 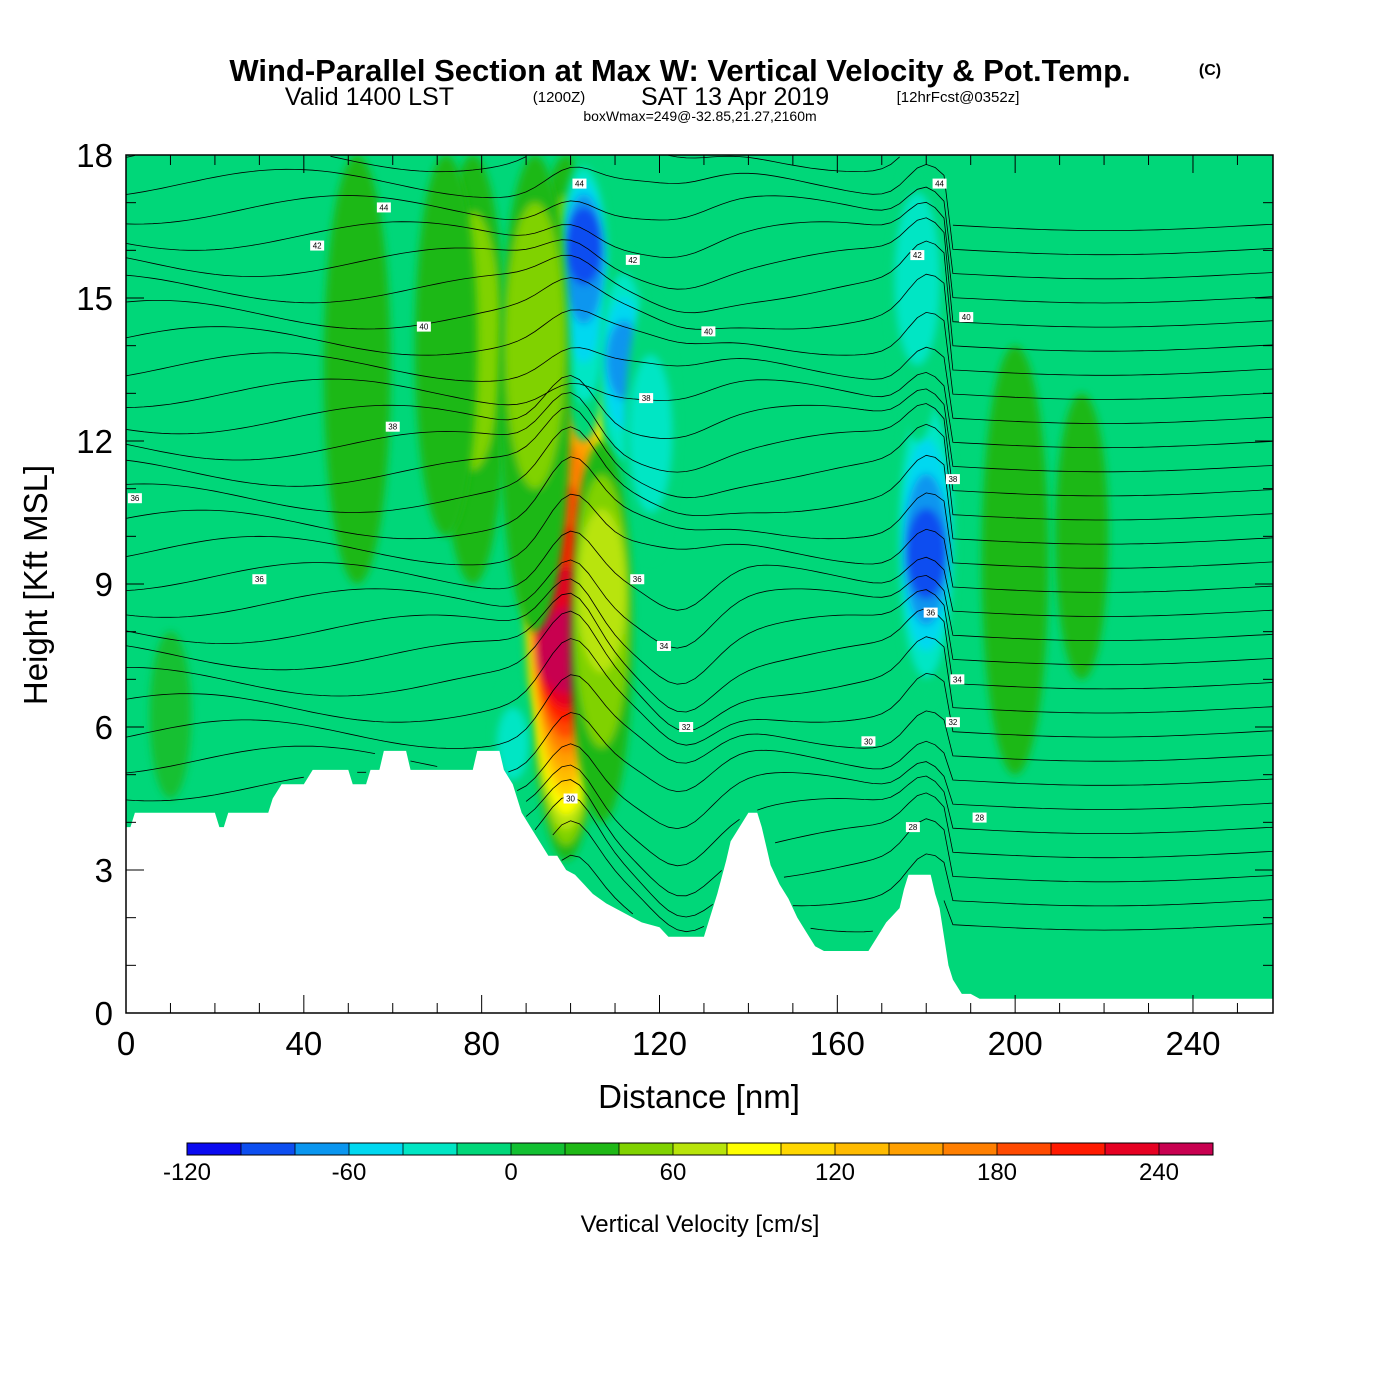 What do you see at coordinates (104, 727) in the screenshot?
I see `y-tick-label: 6` at bounding box center [104, 727].